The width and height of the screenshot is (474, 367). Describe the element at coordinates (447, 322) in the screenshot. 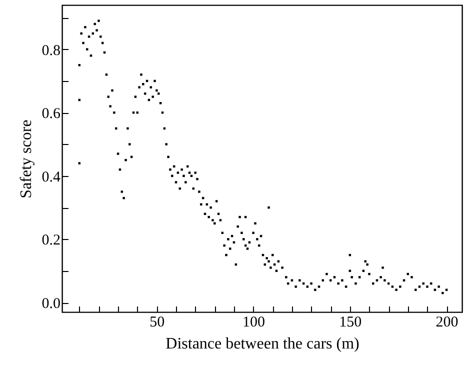

I see `x-tick-label: 200` at that location.